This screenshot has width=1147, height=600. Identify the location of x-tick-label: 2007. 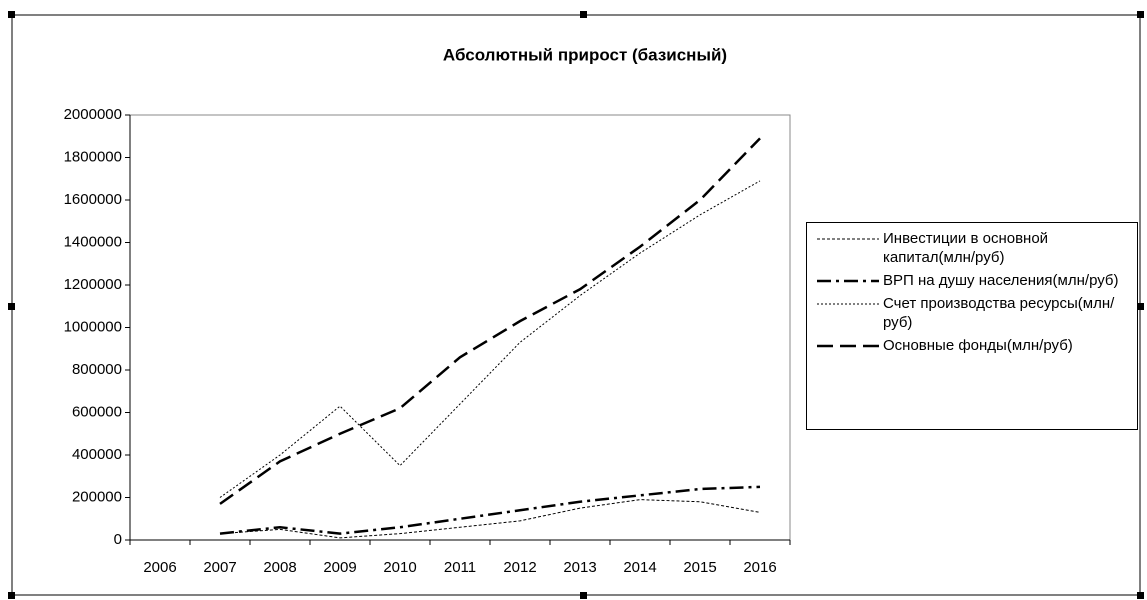
(219, 567).